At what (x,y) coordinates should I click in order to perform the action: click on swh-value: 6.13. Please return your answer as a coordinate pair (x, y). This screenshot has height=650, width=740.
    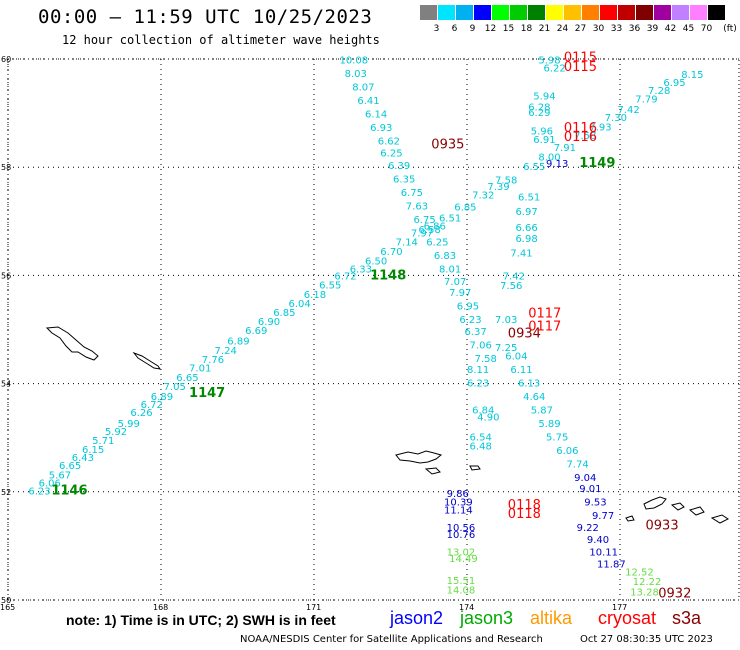
    Looking at the image, I should click on (529, 383).